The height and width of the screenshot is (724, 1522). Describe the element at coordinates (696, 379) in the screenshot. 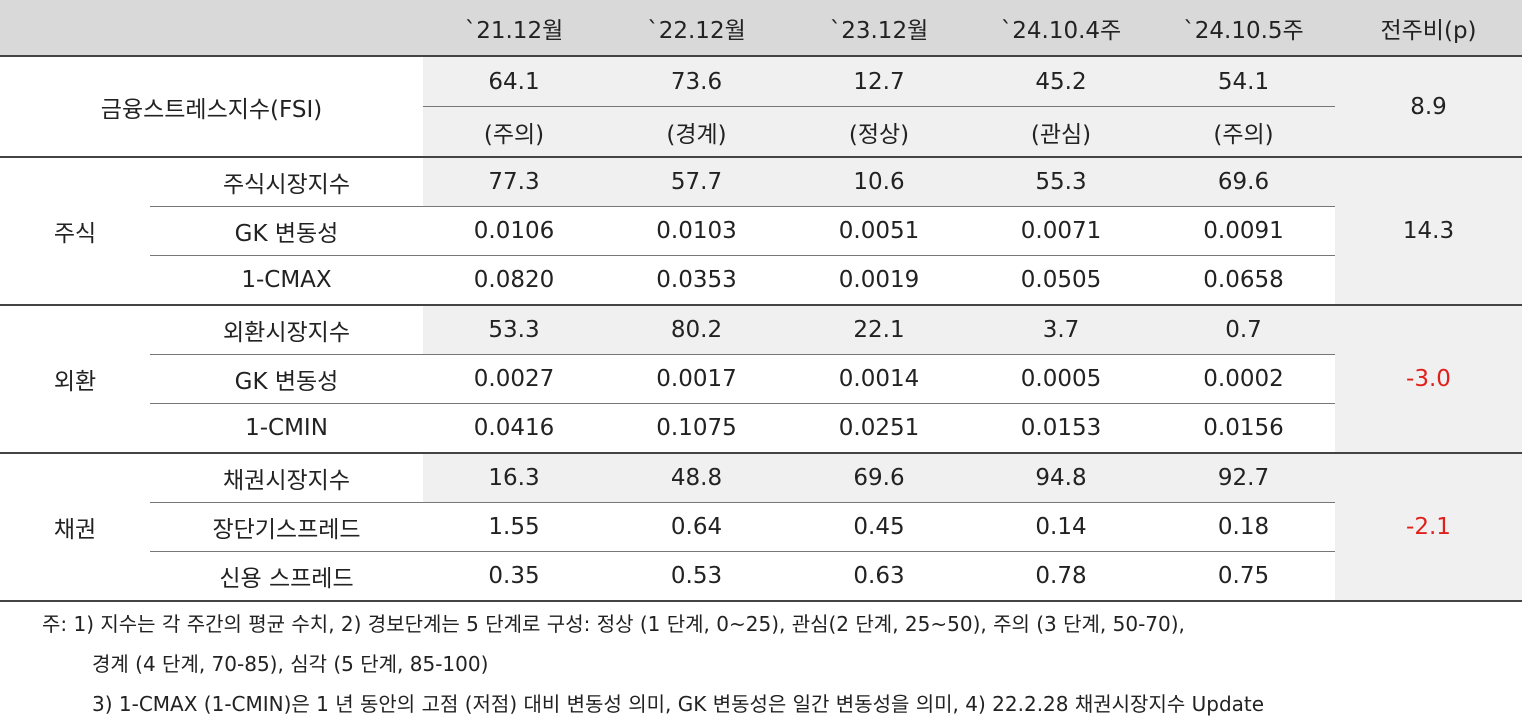

I see `cell-value: 0.0017` at that location.